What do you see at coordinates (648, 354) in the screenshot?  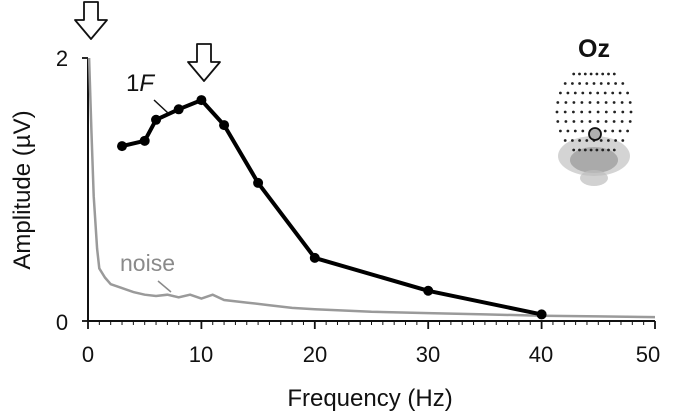 I see `x-tick-label-50: 50` at bounding box center [648, 354].